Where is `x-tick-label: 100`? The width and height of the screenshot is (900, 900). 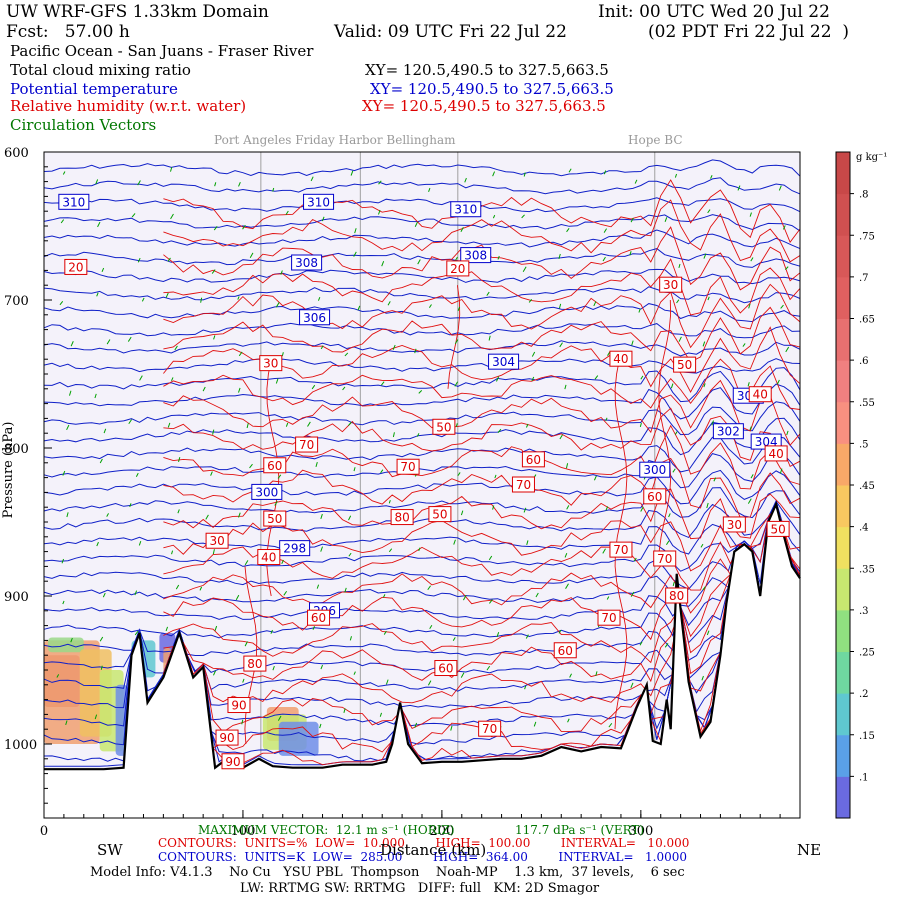
x-tick-label: 100 is located at coordinates (243, 831).